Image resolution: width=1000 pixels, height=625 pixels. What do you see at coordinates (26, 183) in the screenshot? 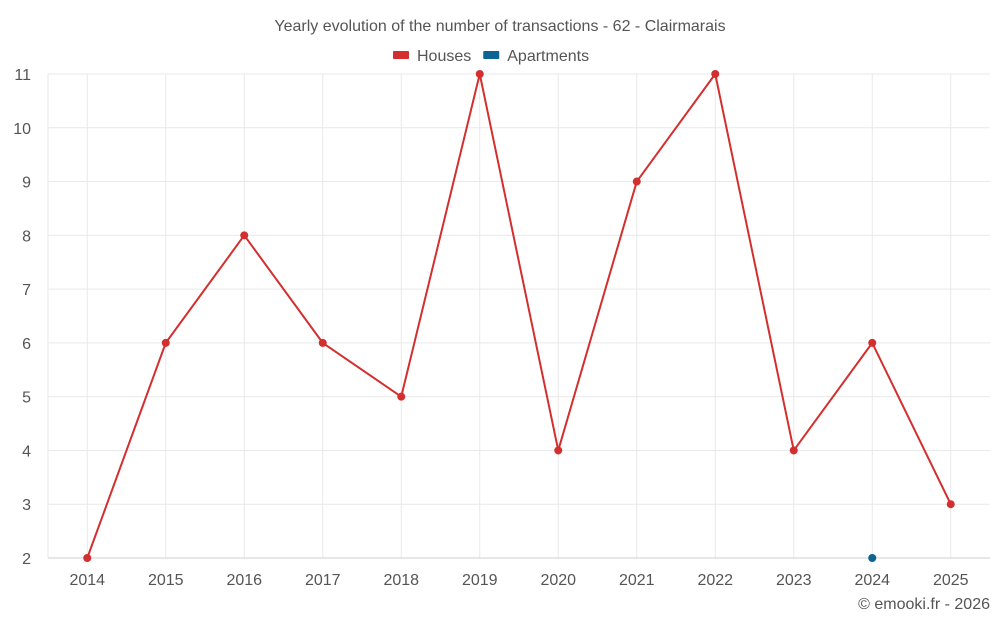
I see `y-tick-label: 9` at bounding box center [26, 183].